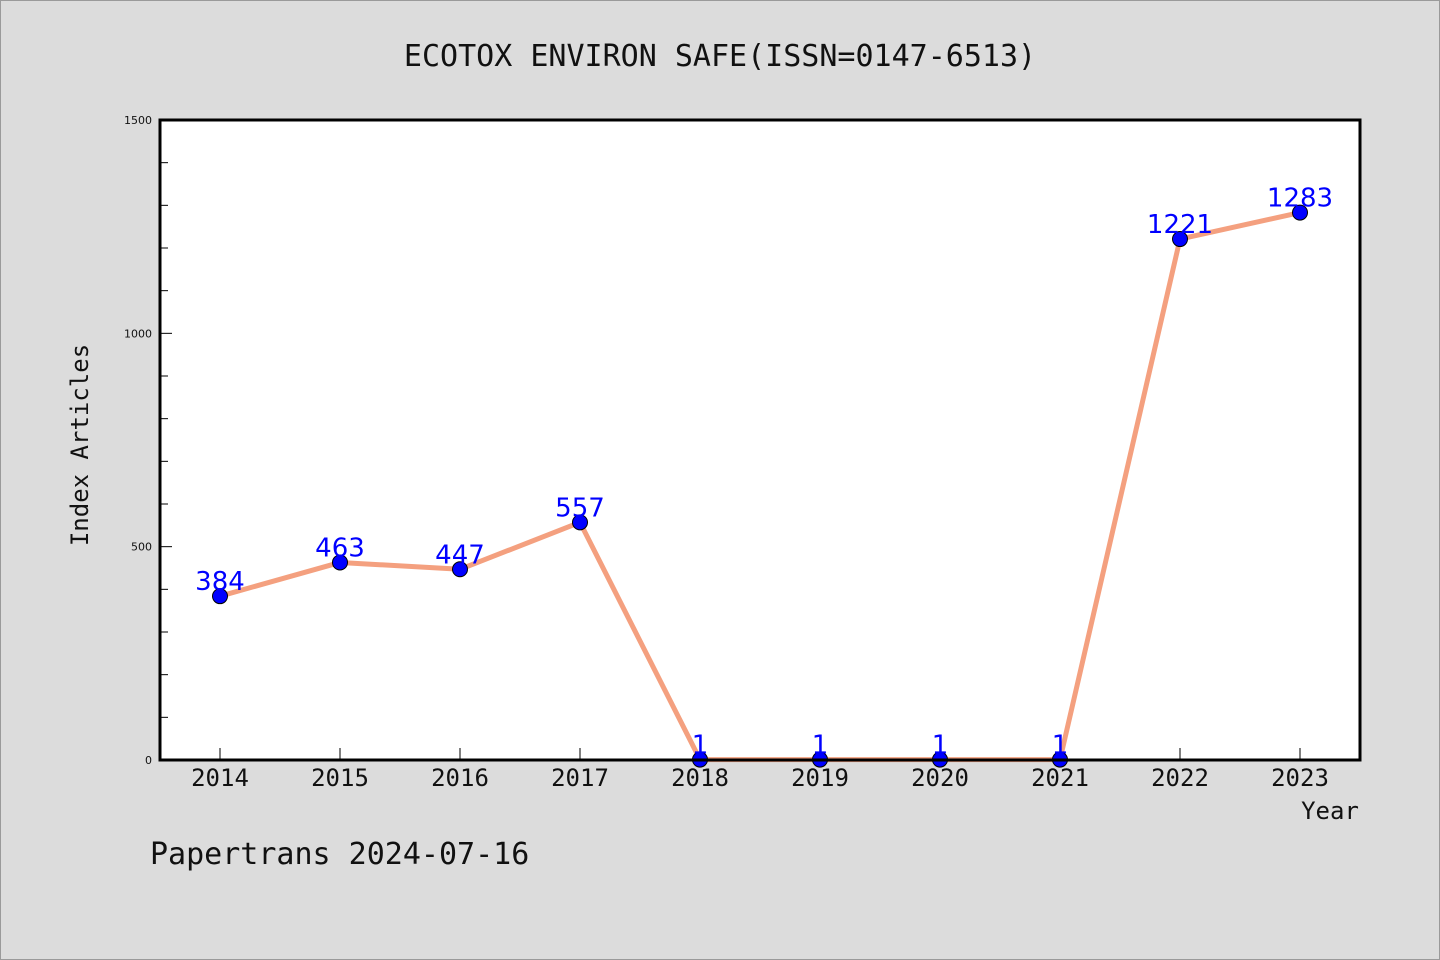 This screenshot has width=1440, height=960. Describe the element at coordinates (340, 548) in the screenshot. I see `data-label: 463` at that location.